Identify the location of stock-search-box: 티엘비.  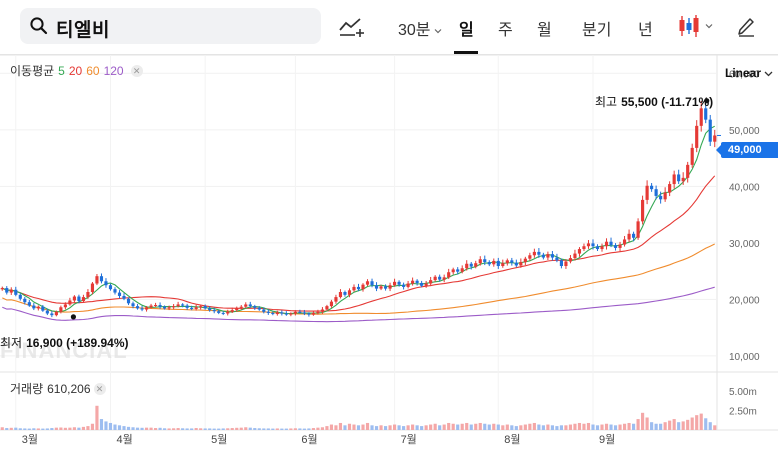
(170, 26).